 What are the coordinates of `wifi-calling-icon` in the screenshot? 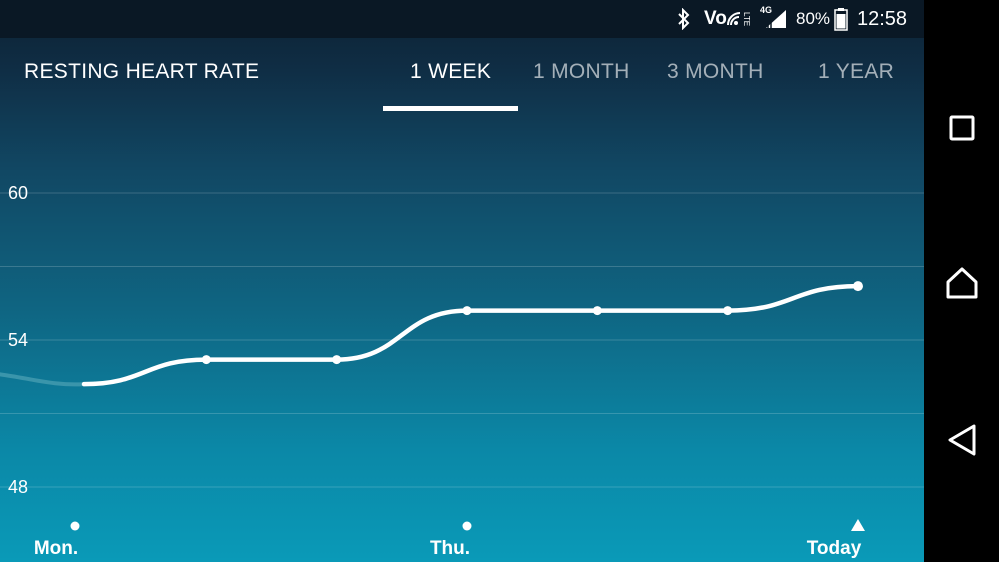 It's located at (733, 19).